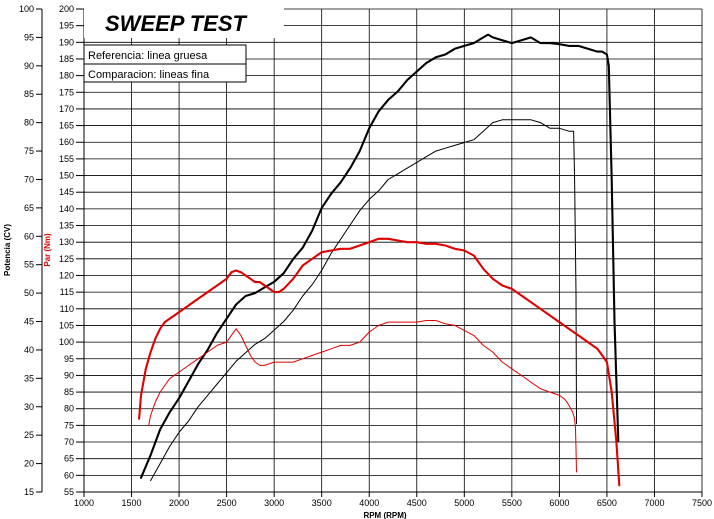 The height and width of the screenshot is (519, 714). Describe the element at coordinates (69, 392) in the screenshot. I see `torque-tick-label: 85` at that location.